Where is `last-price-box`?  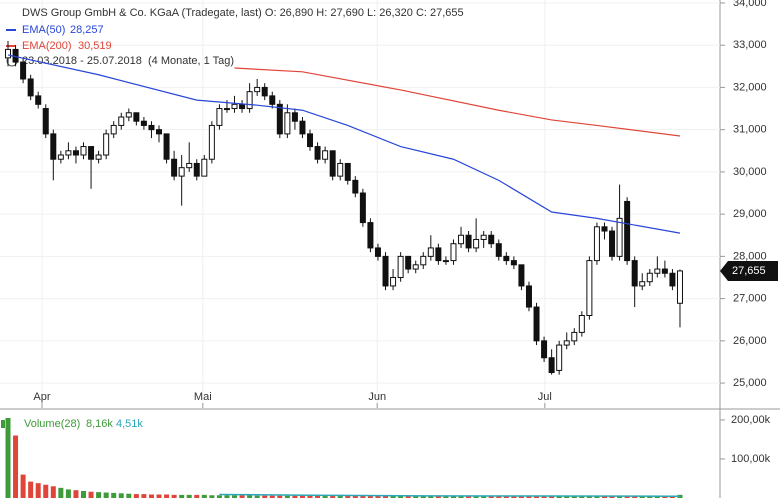
last-price-box is located at coordinates (749, 270).